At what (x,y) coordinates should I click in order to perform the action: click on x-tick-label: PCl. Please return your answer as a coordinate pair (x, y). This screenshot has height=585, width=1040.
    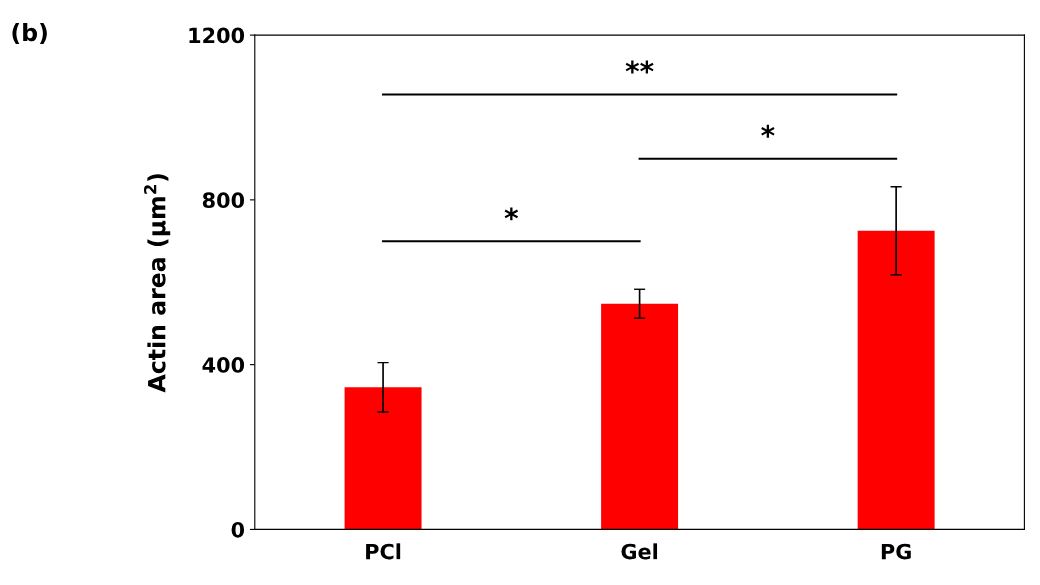
    Looking at the image, I should click on (383, 551).